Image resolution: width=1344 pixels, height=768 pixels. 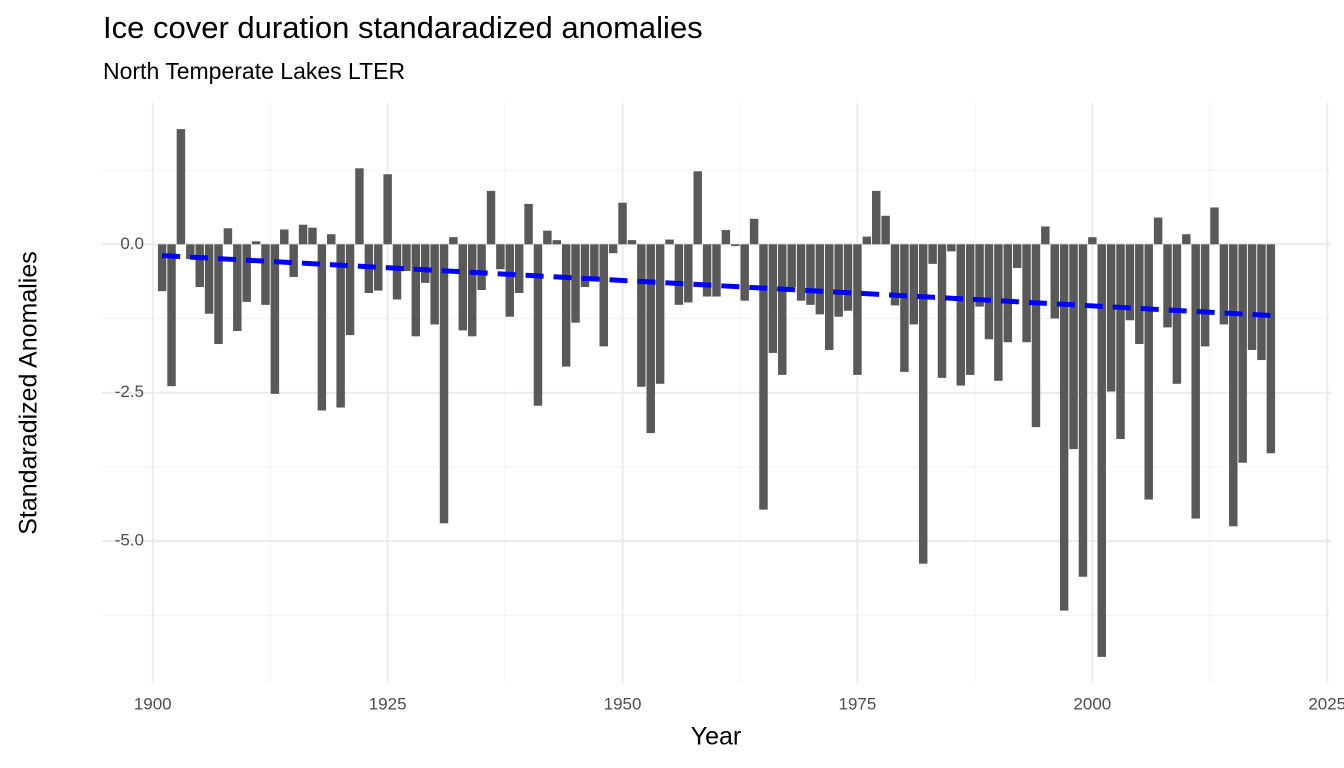 I want to click on y-tick-label: -5.0, so click(x=129, y=540).